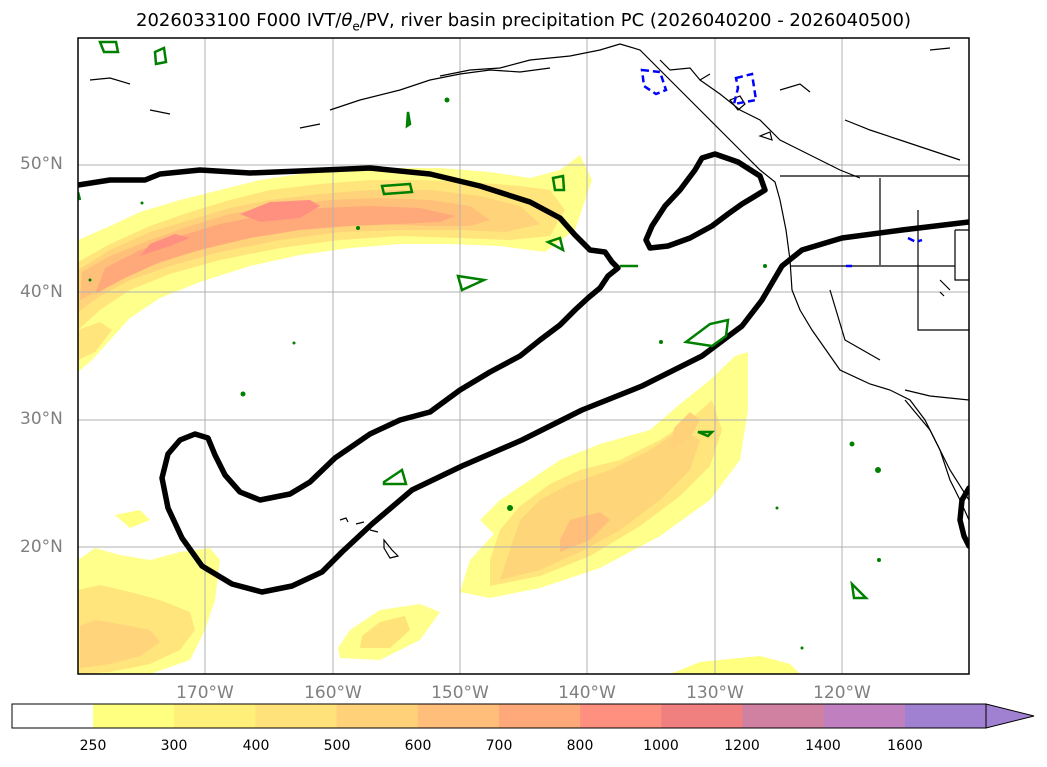  Describe the element at coordinates (460, 693) in the screenshot. I see `lon-label-150w: 150°W` at that location.